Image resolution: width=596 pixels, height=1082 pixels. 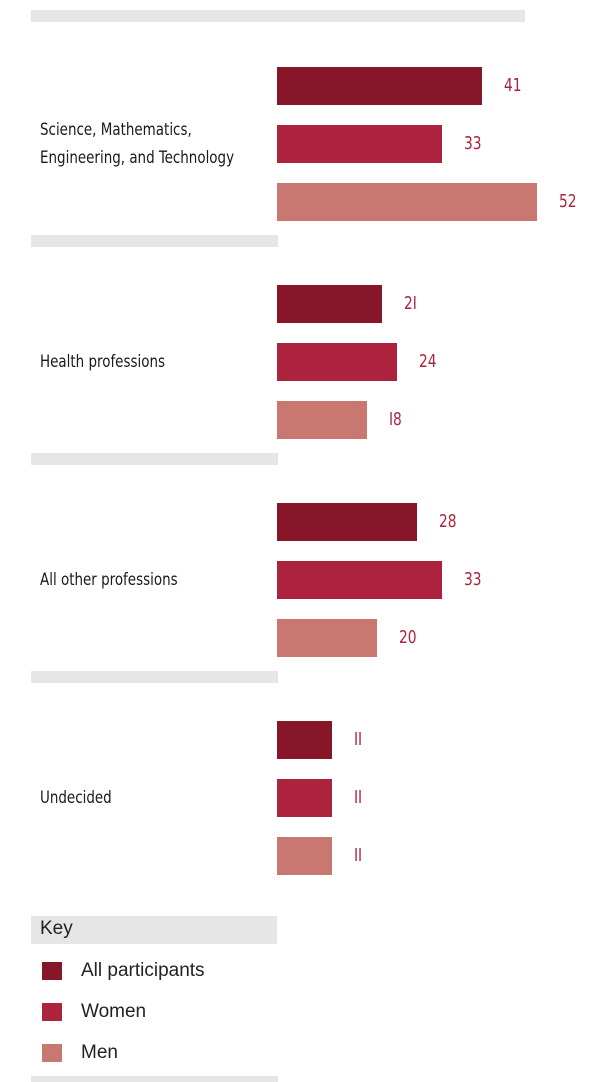 What do you see at coordinates (347, 522) in the screenshot?
I see `bar-all-other-professions-all-participants` at bounding box center [347, 522].